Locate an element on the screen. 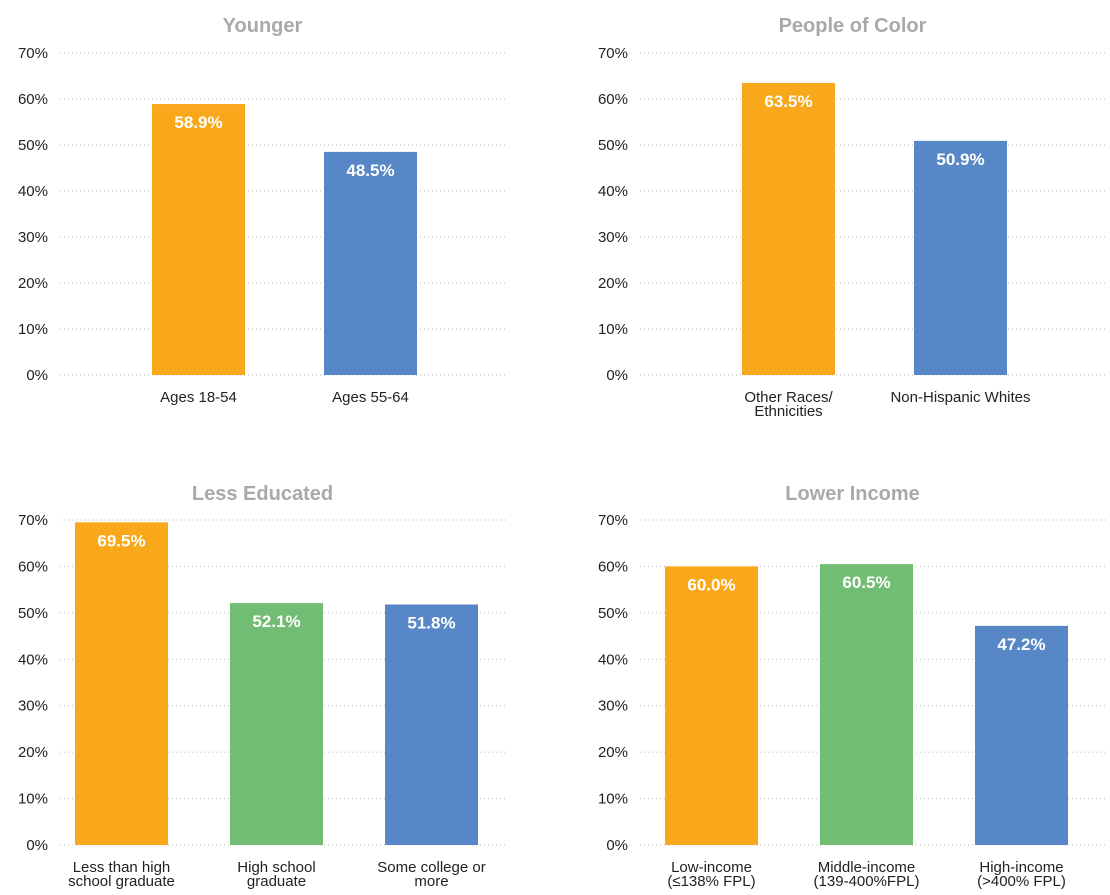 The width and height of the screenshot is (1110, 895). x-tick-label: Low-income (≤138% FPL) is located at coordinates (711, 874).